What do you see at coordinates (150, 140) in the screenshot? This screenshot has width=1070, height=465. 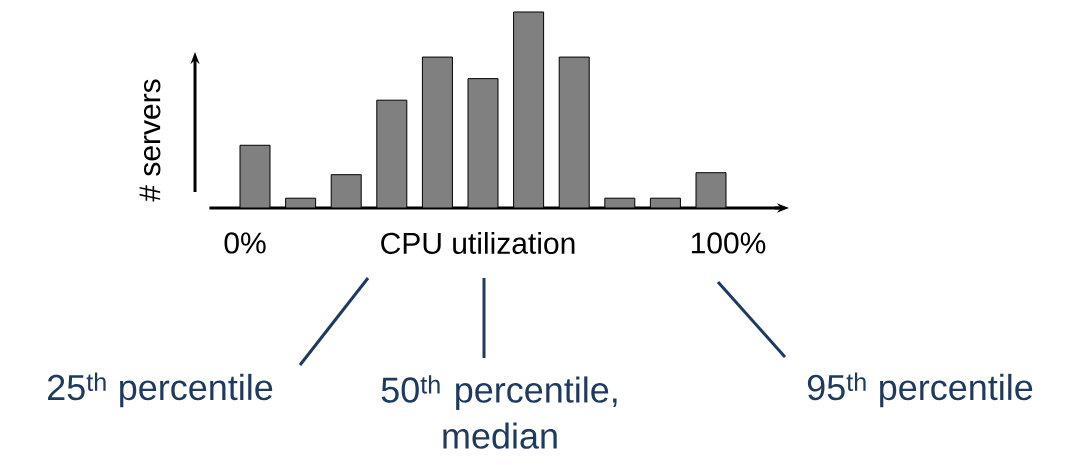 I see `y-axis-title: # servers` at bounding box center [150, 140].